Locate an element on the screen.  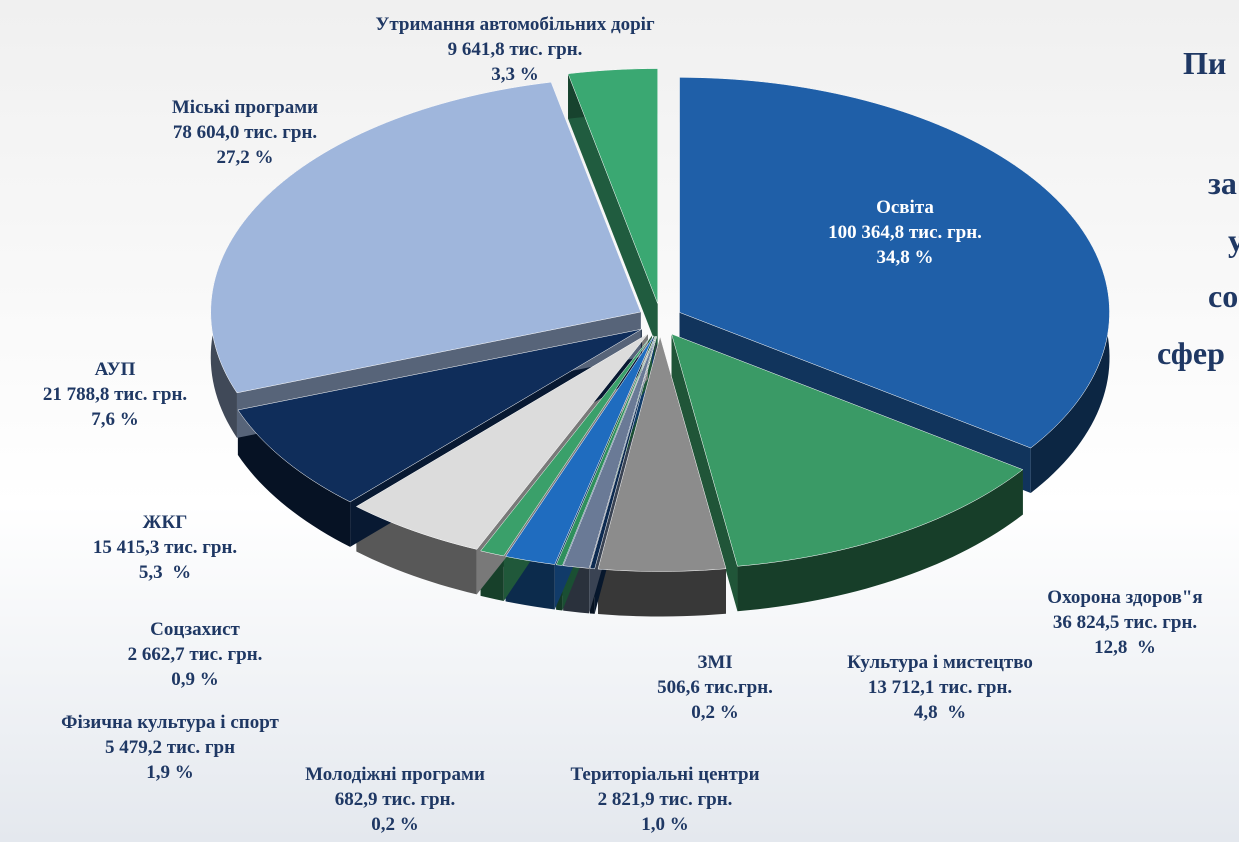
title-line: со is located at coordinates (1223, 296).